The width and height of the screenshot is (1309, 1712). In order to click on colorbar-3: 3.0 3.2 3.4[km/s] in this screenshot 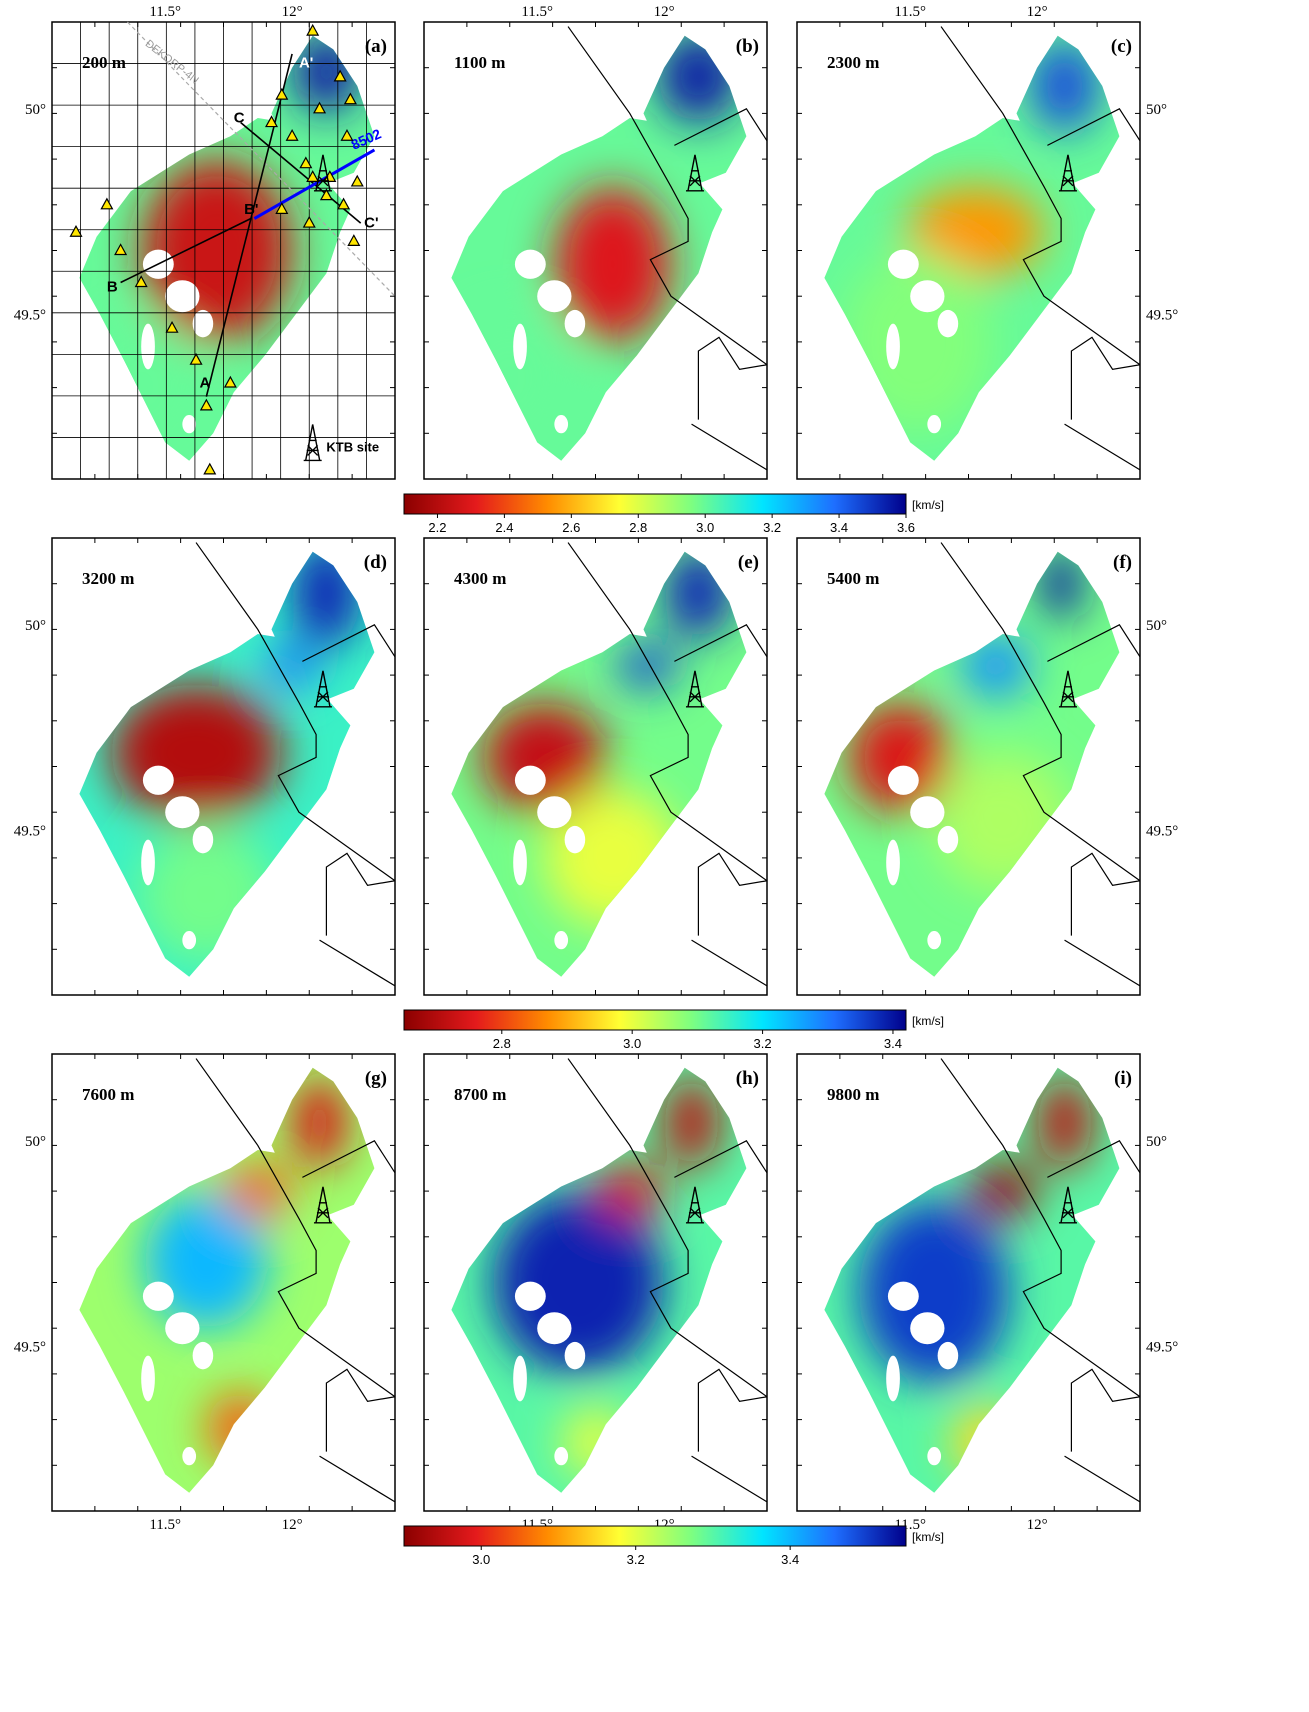, I will do `click(674, 1546)`.